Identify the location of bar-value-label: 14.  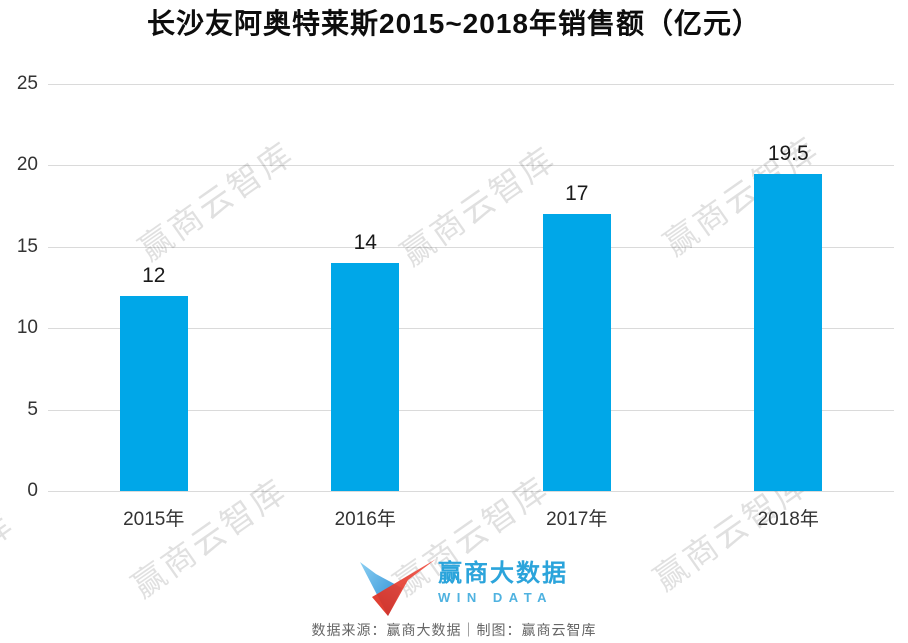
(365, 243).